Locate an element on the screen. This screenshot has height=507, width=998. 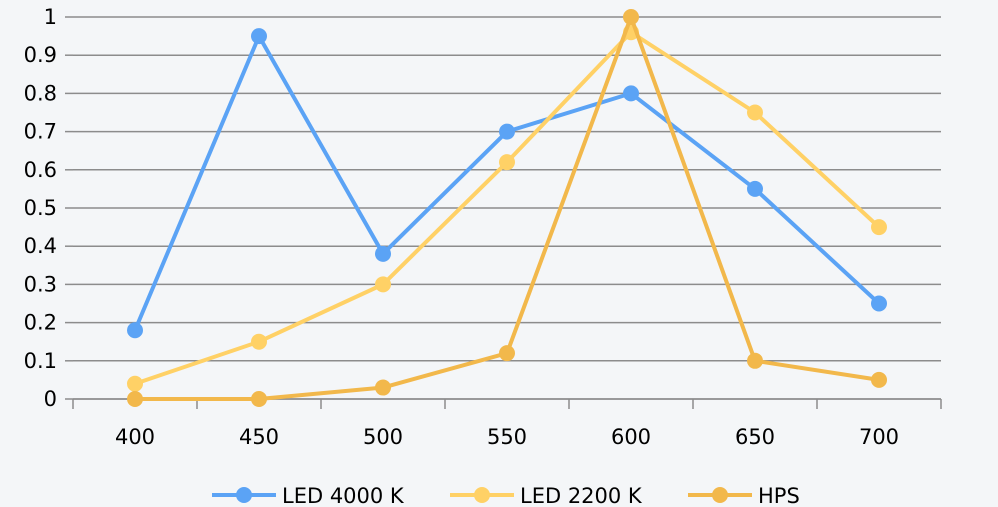
legend-label: HPS is located at coordinates (779, 495).